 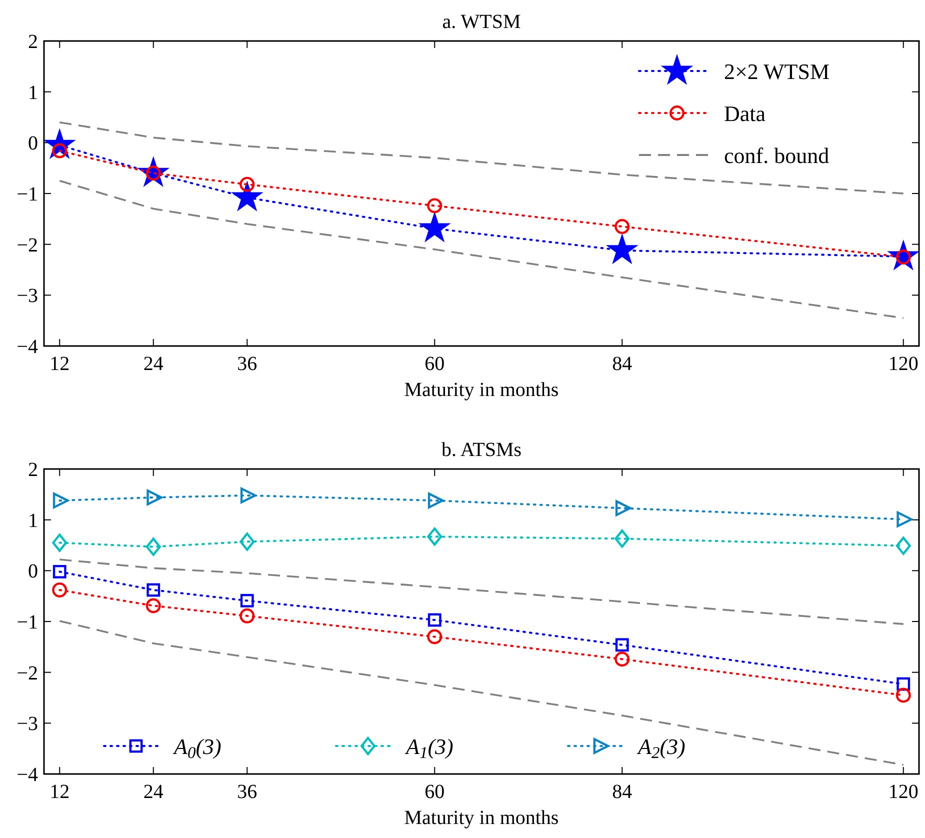 I want to click on legend-label: A$_{2}$(3), so click(x=661, y=748).